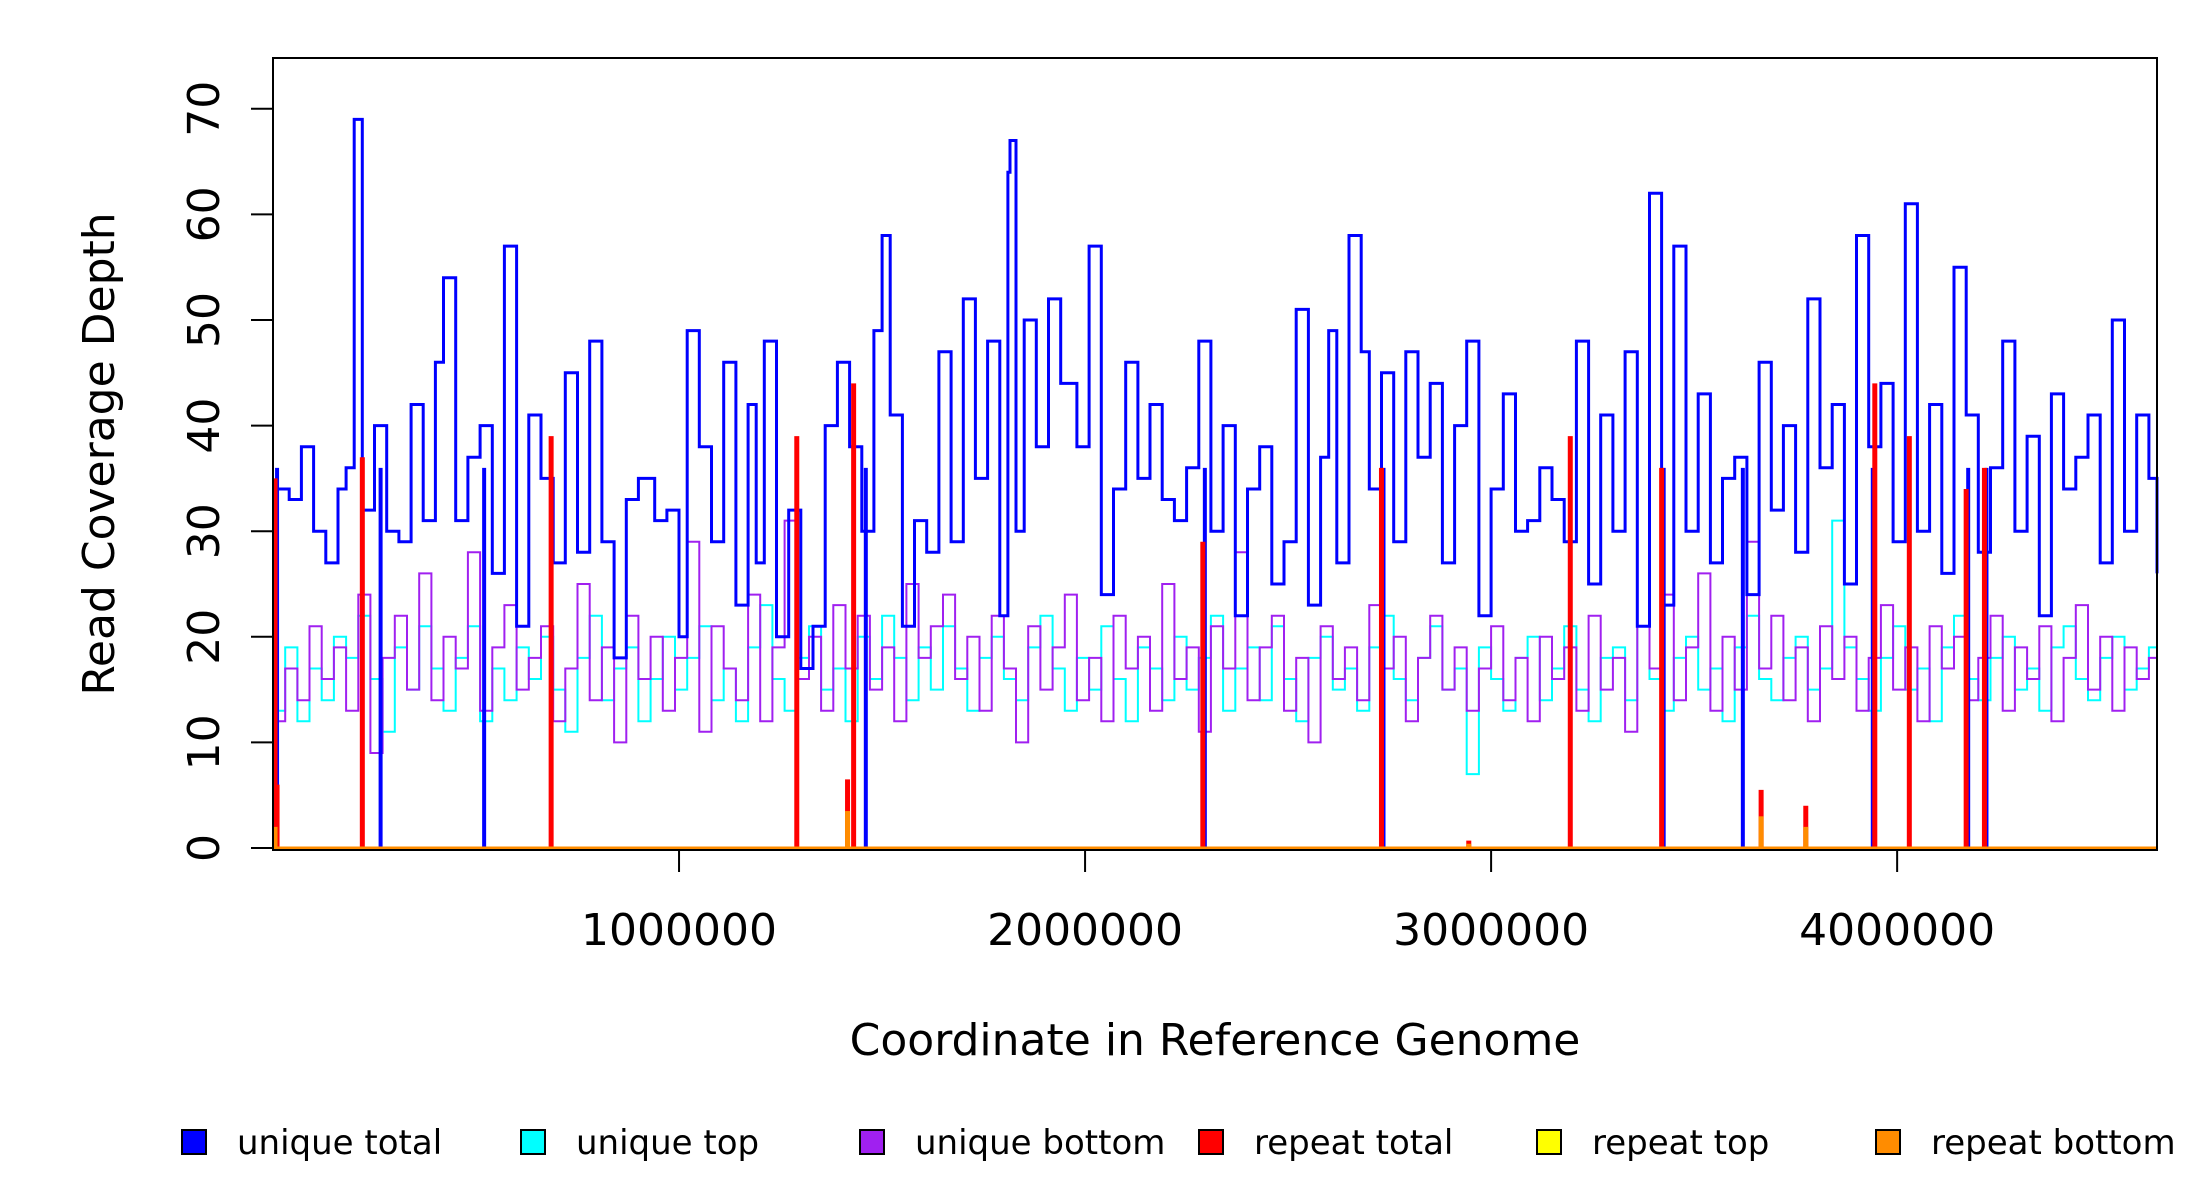 The image size is (2200, 1200). I want to click on y-axis-title: Read Coverage Depth, so click(99, 453).